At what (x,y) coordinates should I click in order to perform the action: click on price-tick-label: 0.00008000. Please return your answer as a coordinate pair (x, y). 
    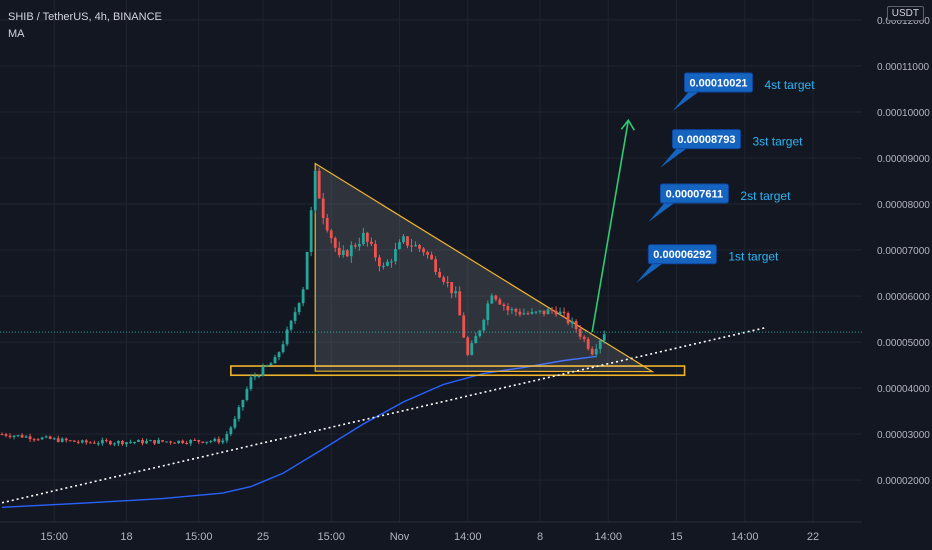
    Looking at the image, I should click on (903, 205).